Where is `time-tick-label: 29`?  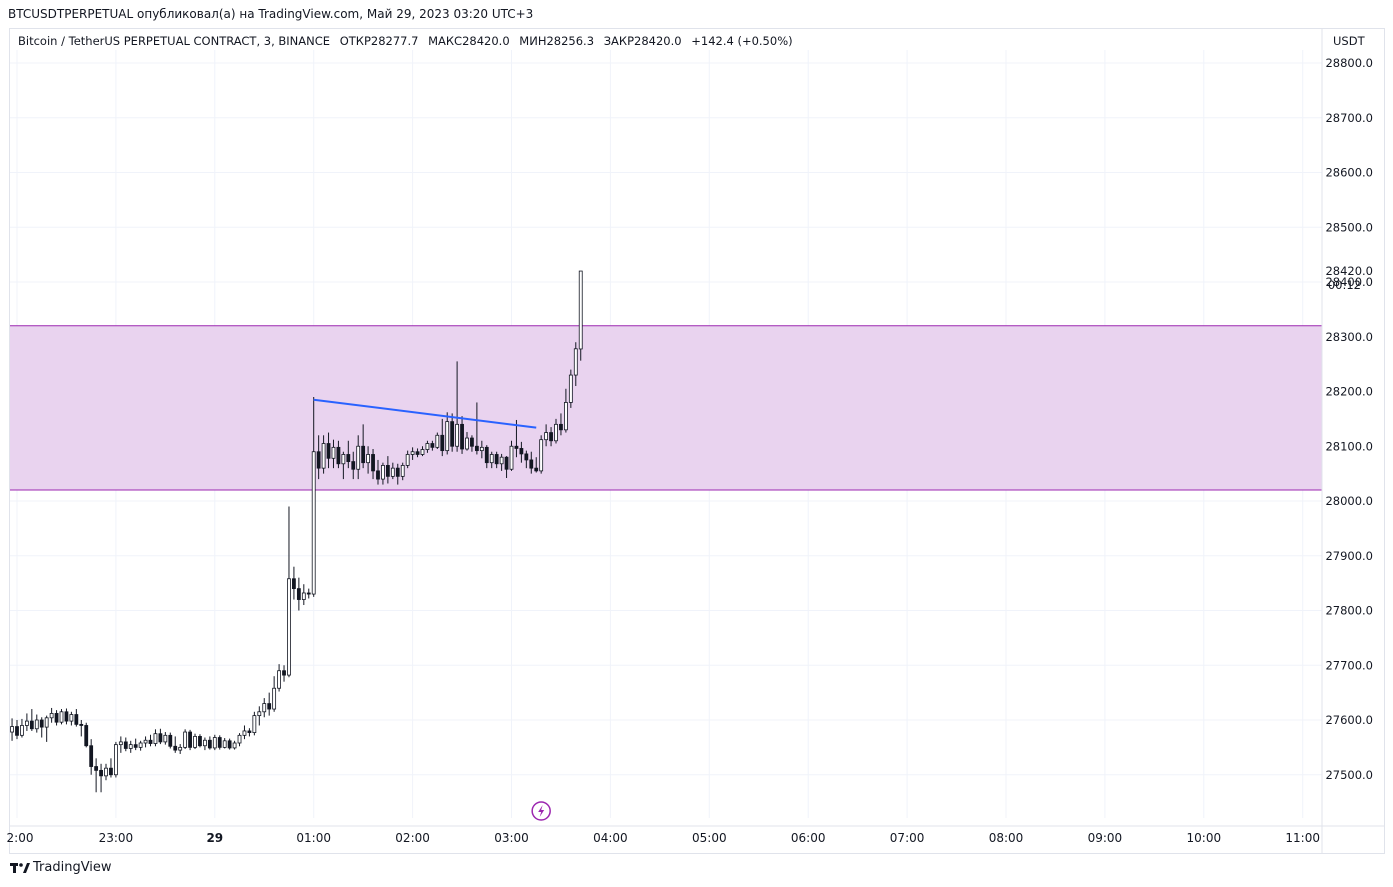
time-tick-label: 29 is located at coordinates (214, 838).